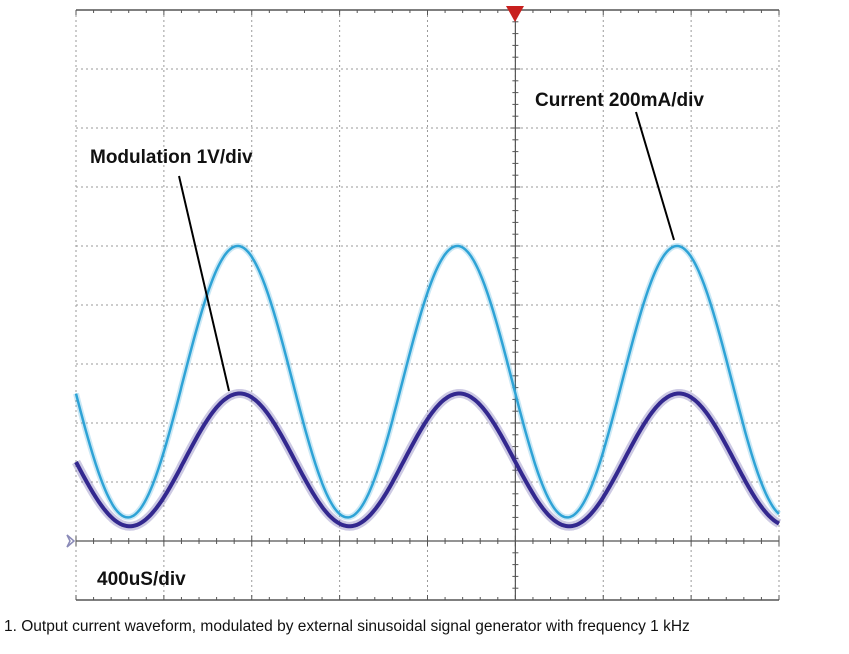 Image resolution: width=849 pixels, height=654 pixels. I want to click on modulation-pointer-line, so click(204, 283).